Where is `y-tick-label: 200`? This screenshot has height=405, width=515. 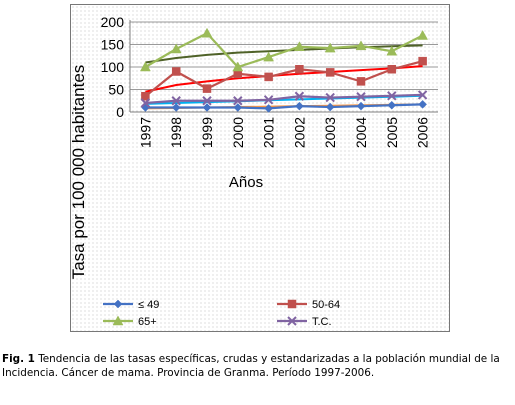
y-tick-label: 200 is located at coordinates (113, 22).